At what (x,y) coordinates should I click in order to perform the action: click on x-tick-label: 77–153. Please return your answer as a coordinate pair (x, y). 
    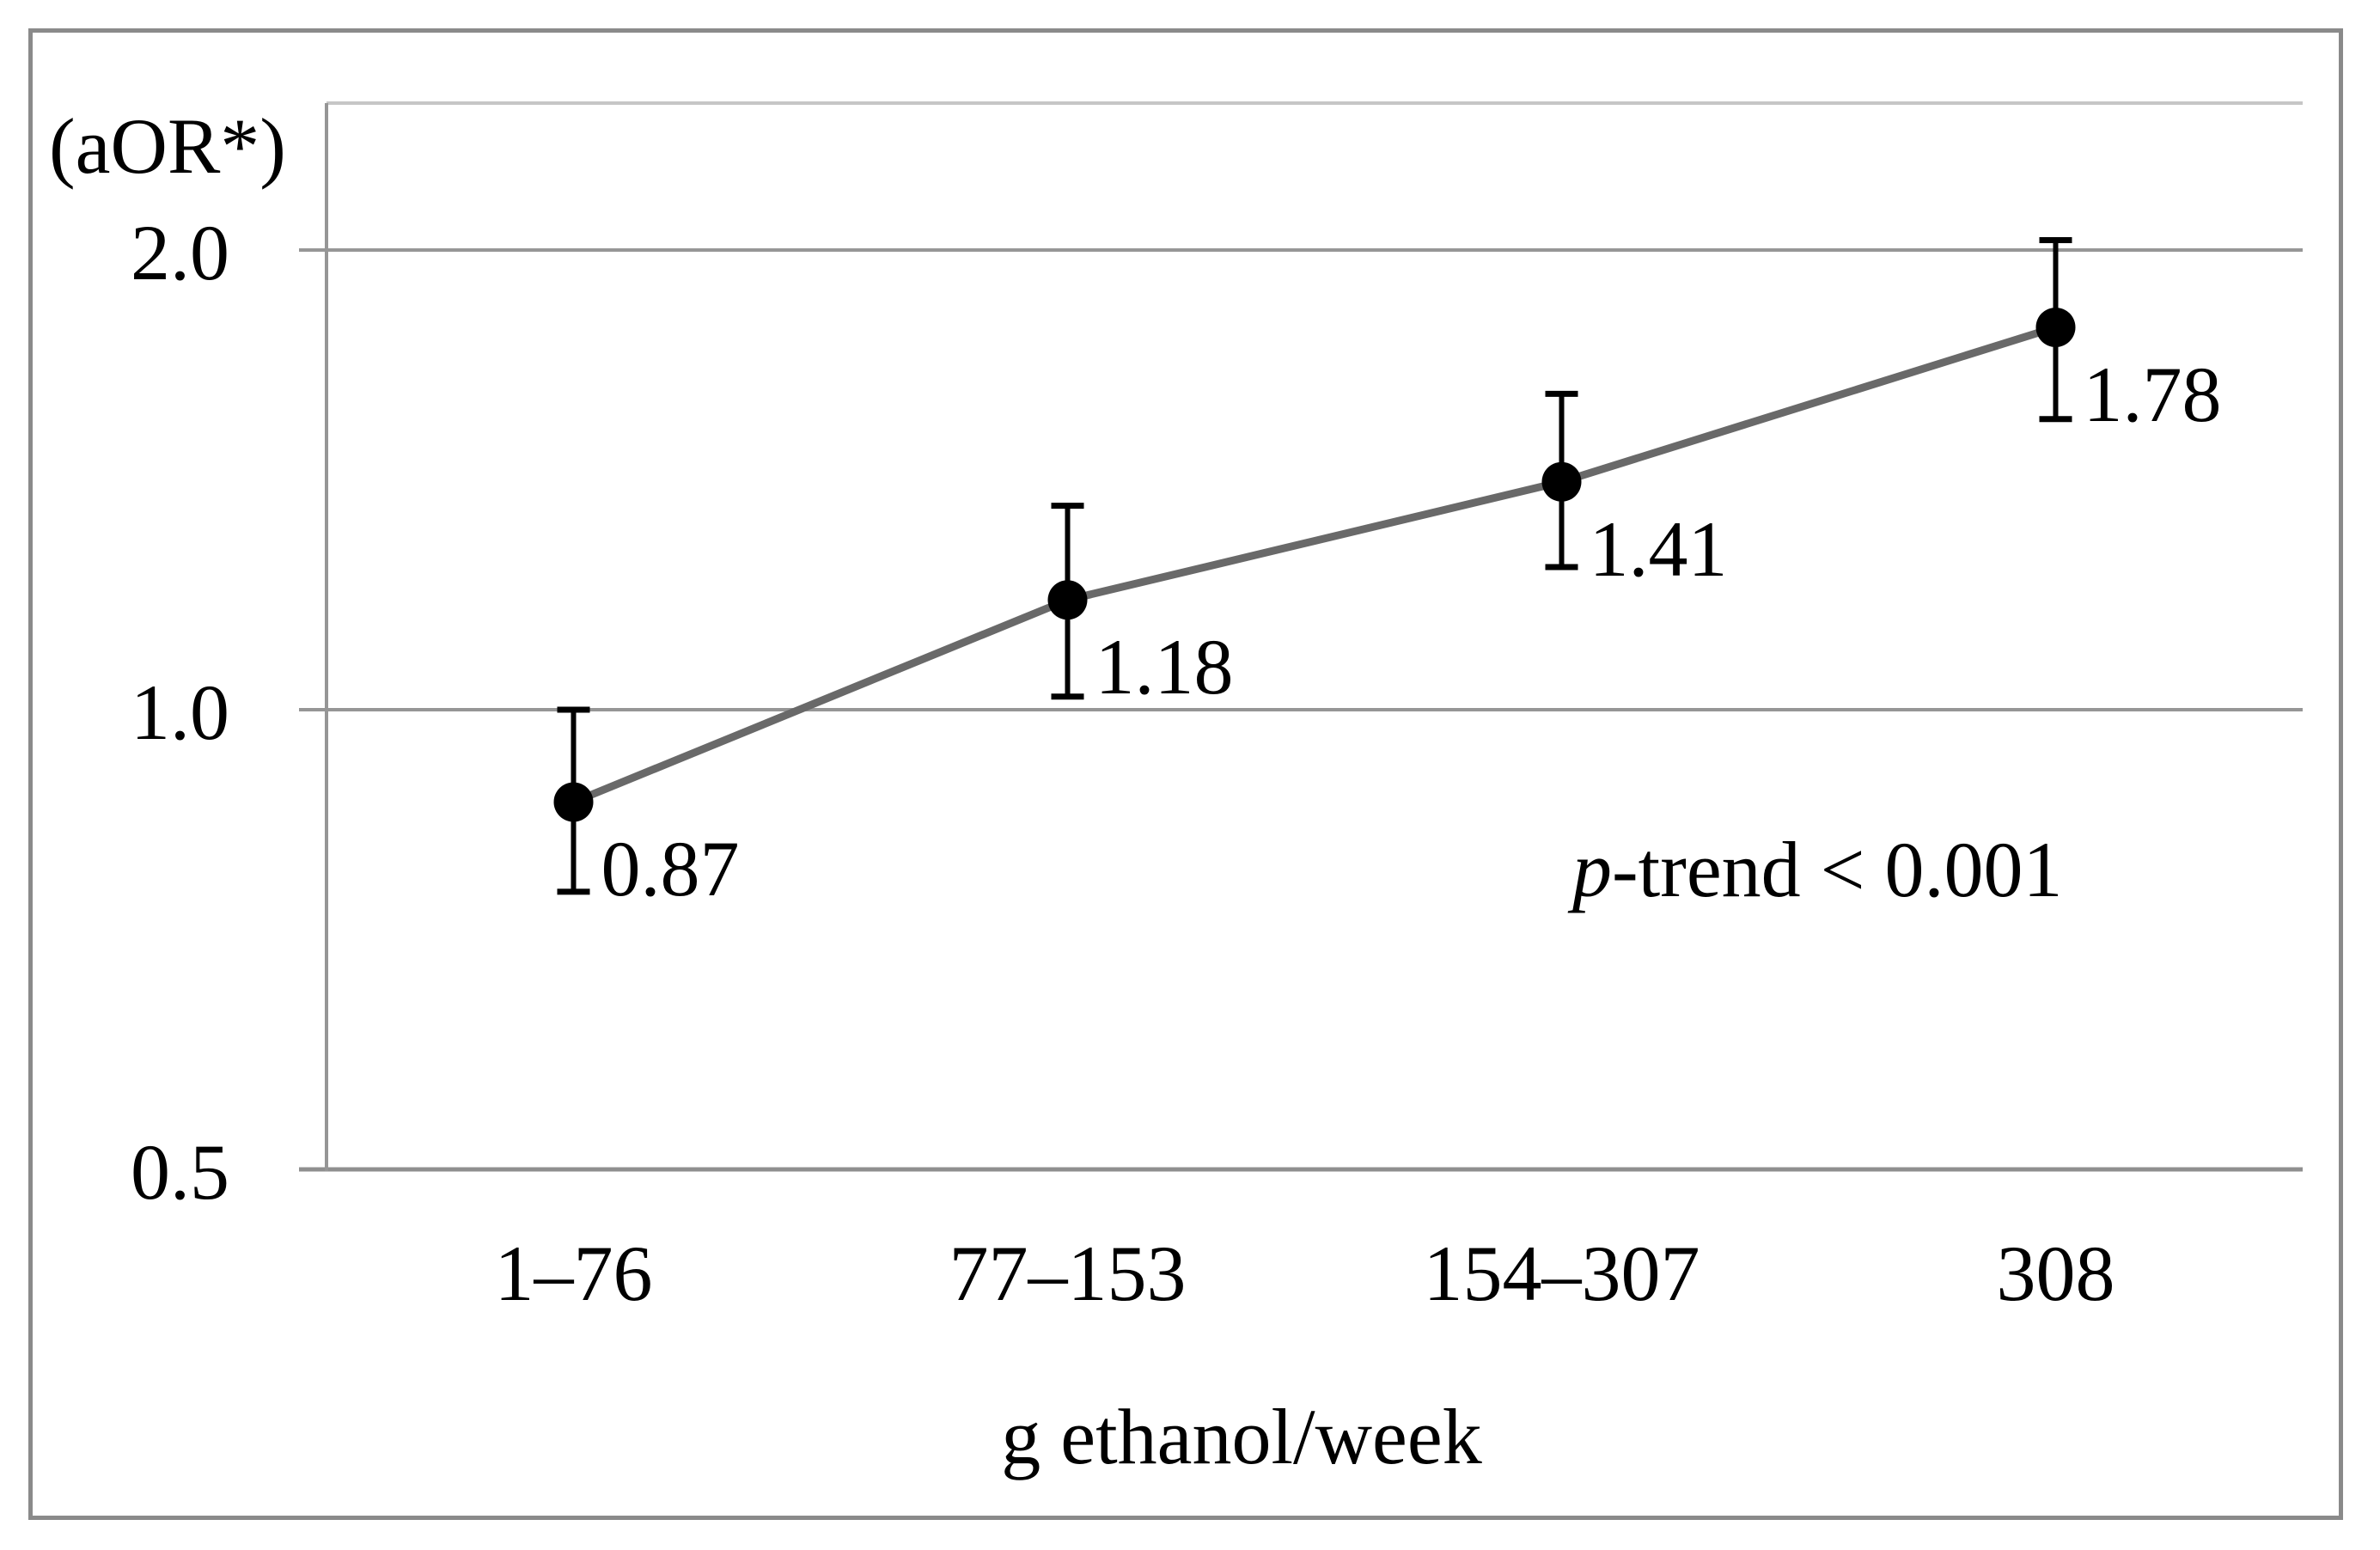
    Looking at the image, I should click on (1068, 1273).